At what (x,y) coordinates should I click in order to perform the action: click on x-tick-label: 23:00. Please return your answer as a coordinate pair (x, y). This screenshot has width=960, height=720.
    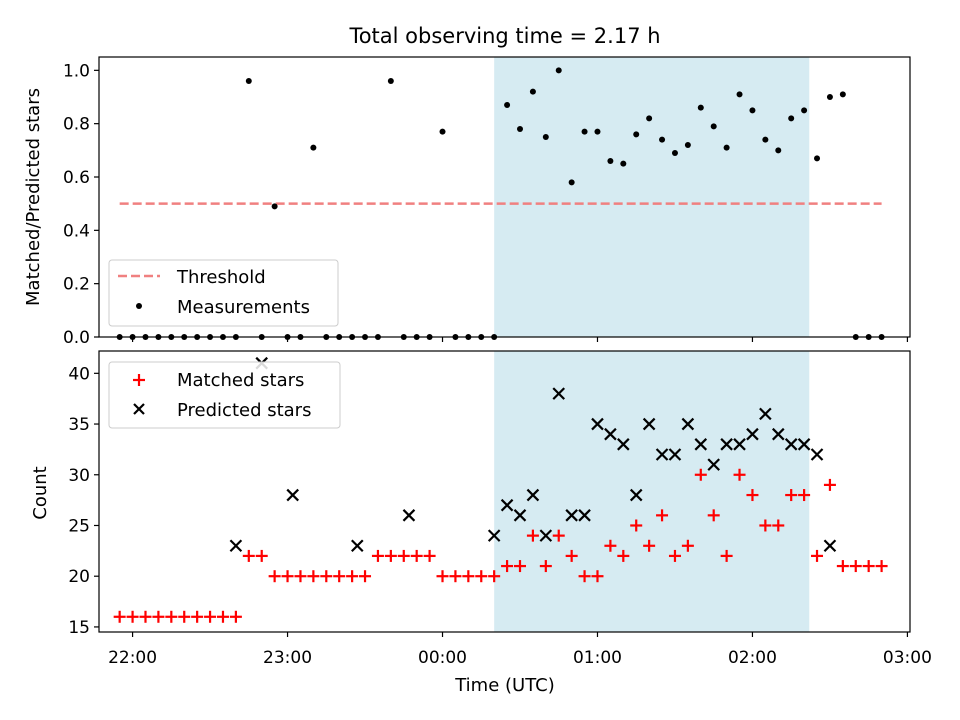
    Looking at the image, I should click on (287, 658).